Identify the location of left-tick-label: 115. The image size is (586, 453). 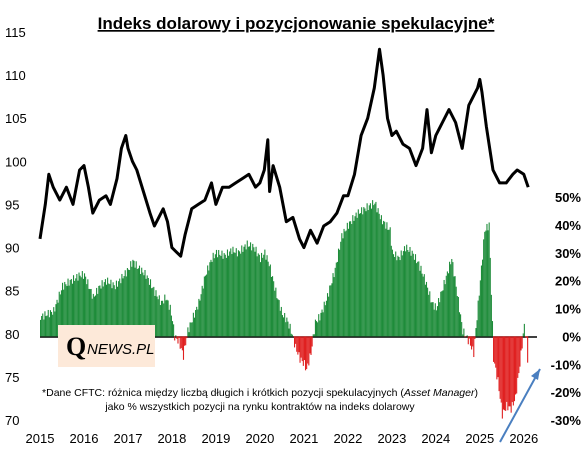
(15, 32).